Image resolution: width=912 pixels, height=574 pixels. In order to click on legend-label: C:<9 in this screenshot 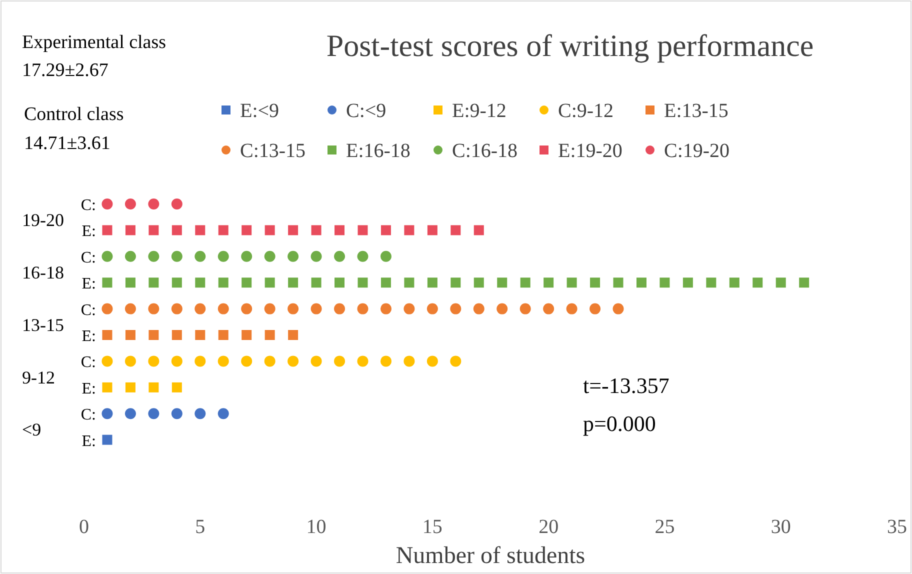, I will do `click(366, 111)`.